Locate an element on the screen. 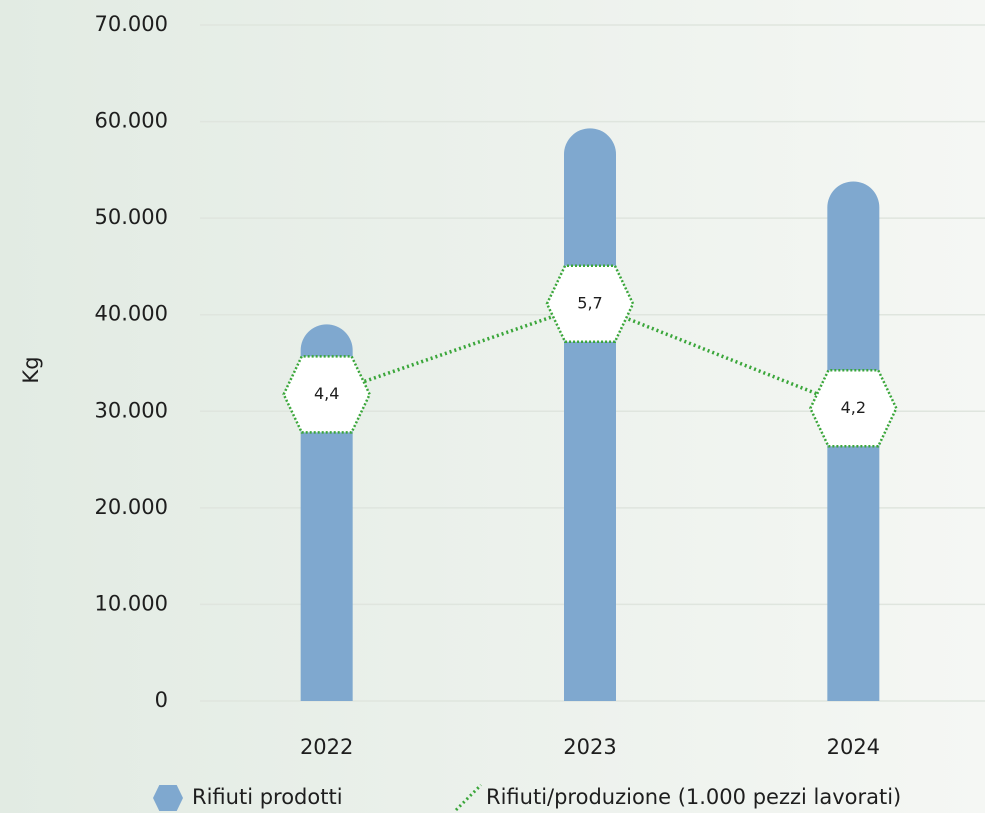  y-tick-label: 70.000 is located at coordinates (131, 24).